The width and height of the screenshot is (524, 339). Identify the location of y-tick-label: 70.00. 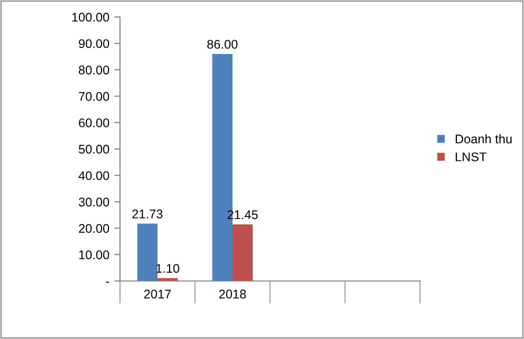
(94, 96).